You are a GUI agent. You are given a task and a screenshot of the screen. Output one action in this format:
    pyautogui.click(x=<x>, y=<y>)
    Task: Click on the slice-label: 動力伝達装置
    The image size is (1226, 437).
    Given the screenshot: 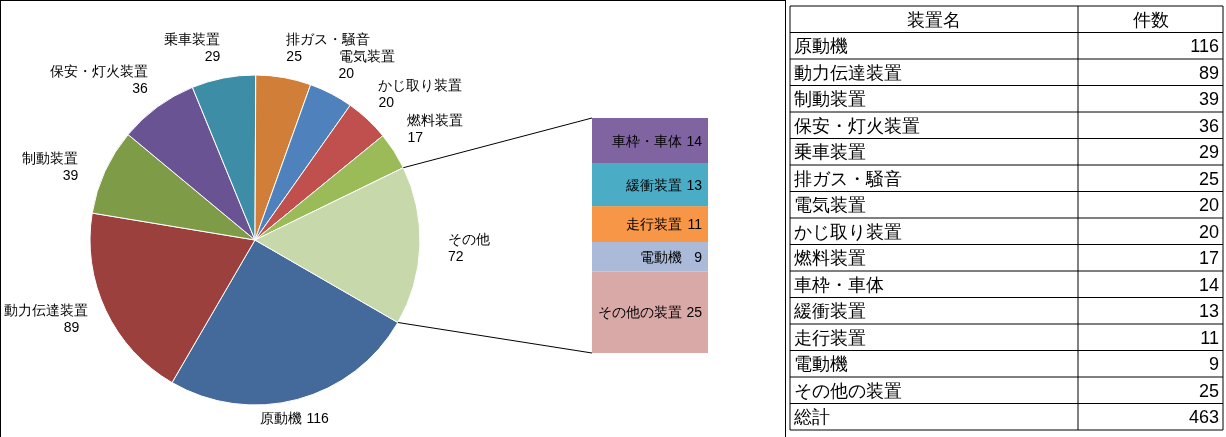 What is the action you would take?
    pyautogui.click(x=46, y=310)
    